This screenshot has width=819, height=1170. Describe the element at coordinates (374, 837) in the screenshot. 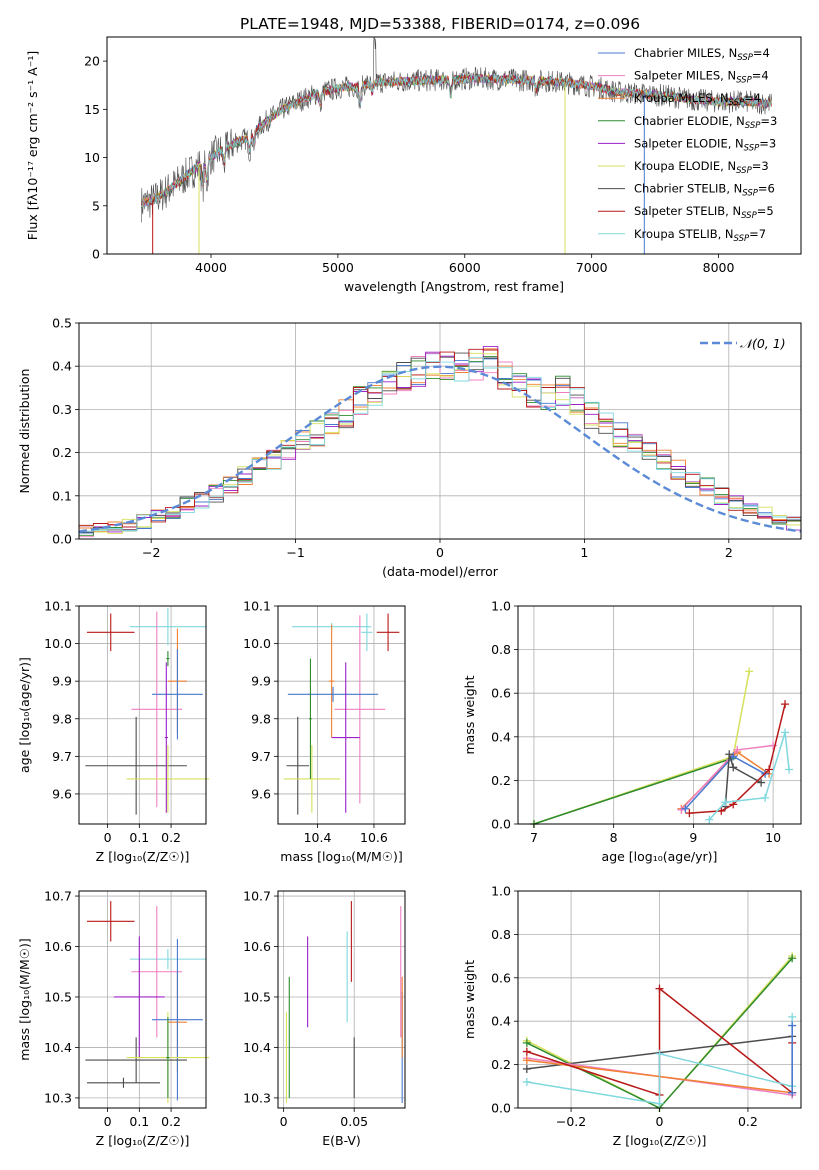

I see `x-tick-label: 10.6` at that location.